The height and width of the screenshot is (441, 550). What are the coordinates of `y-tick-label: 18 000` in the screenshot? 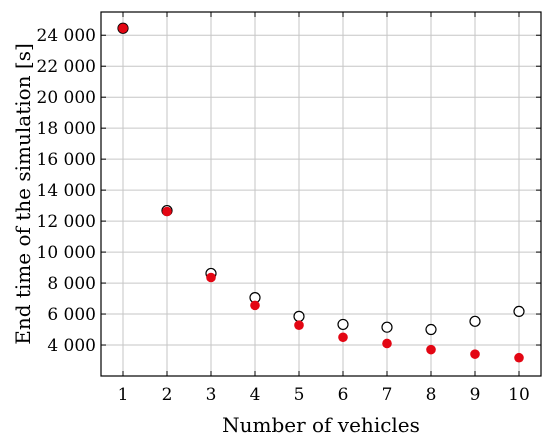 It's located at (66, 129).